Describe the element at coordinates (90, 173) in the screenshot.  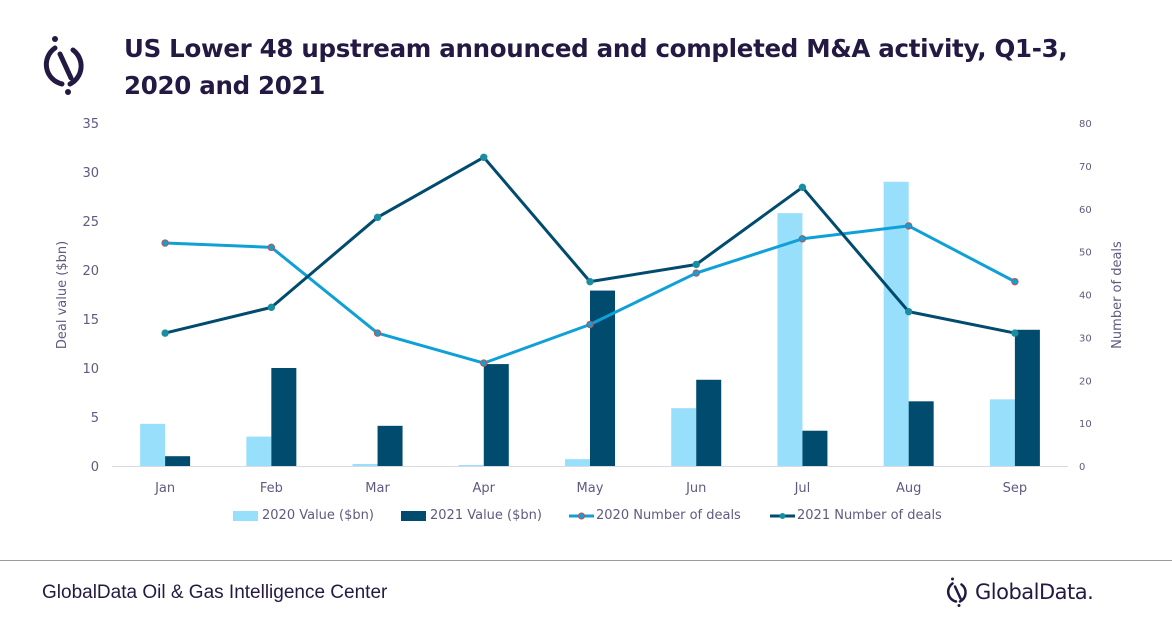
I see `y-tick-label: 30` at that location.